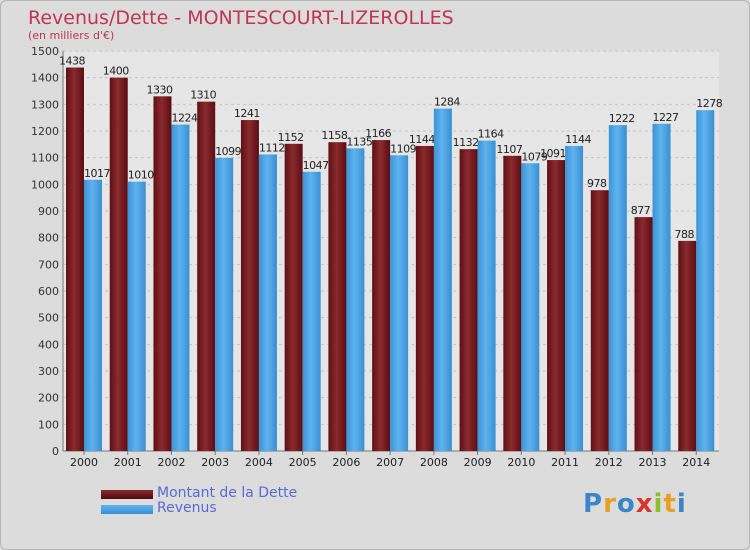 This screenshot has height=550, width=750. I want to click on y-tick-label: 1100, so click(45, 158).